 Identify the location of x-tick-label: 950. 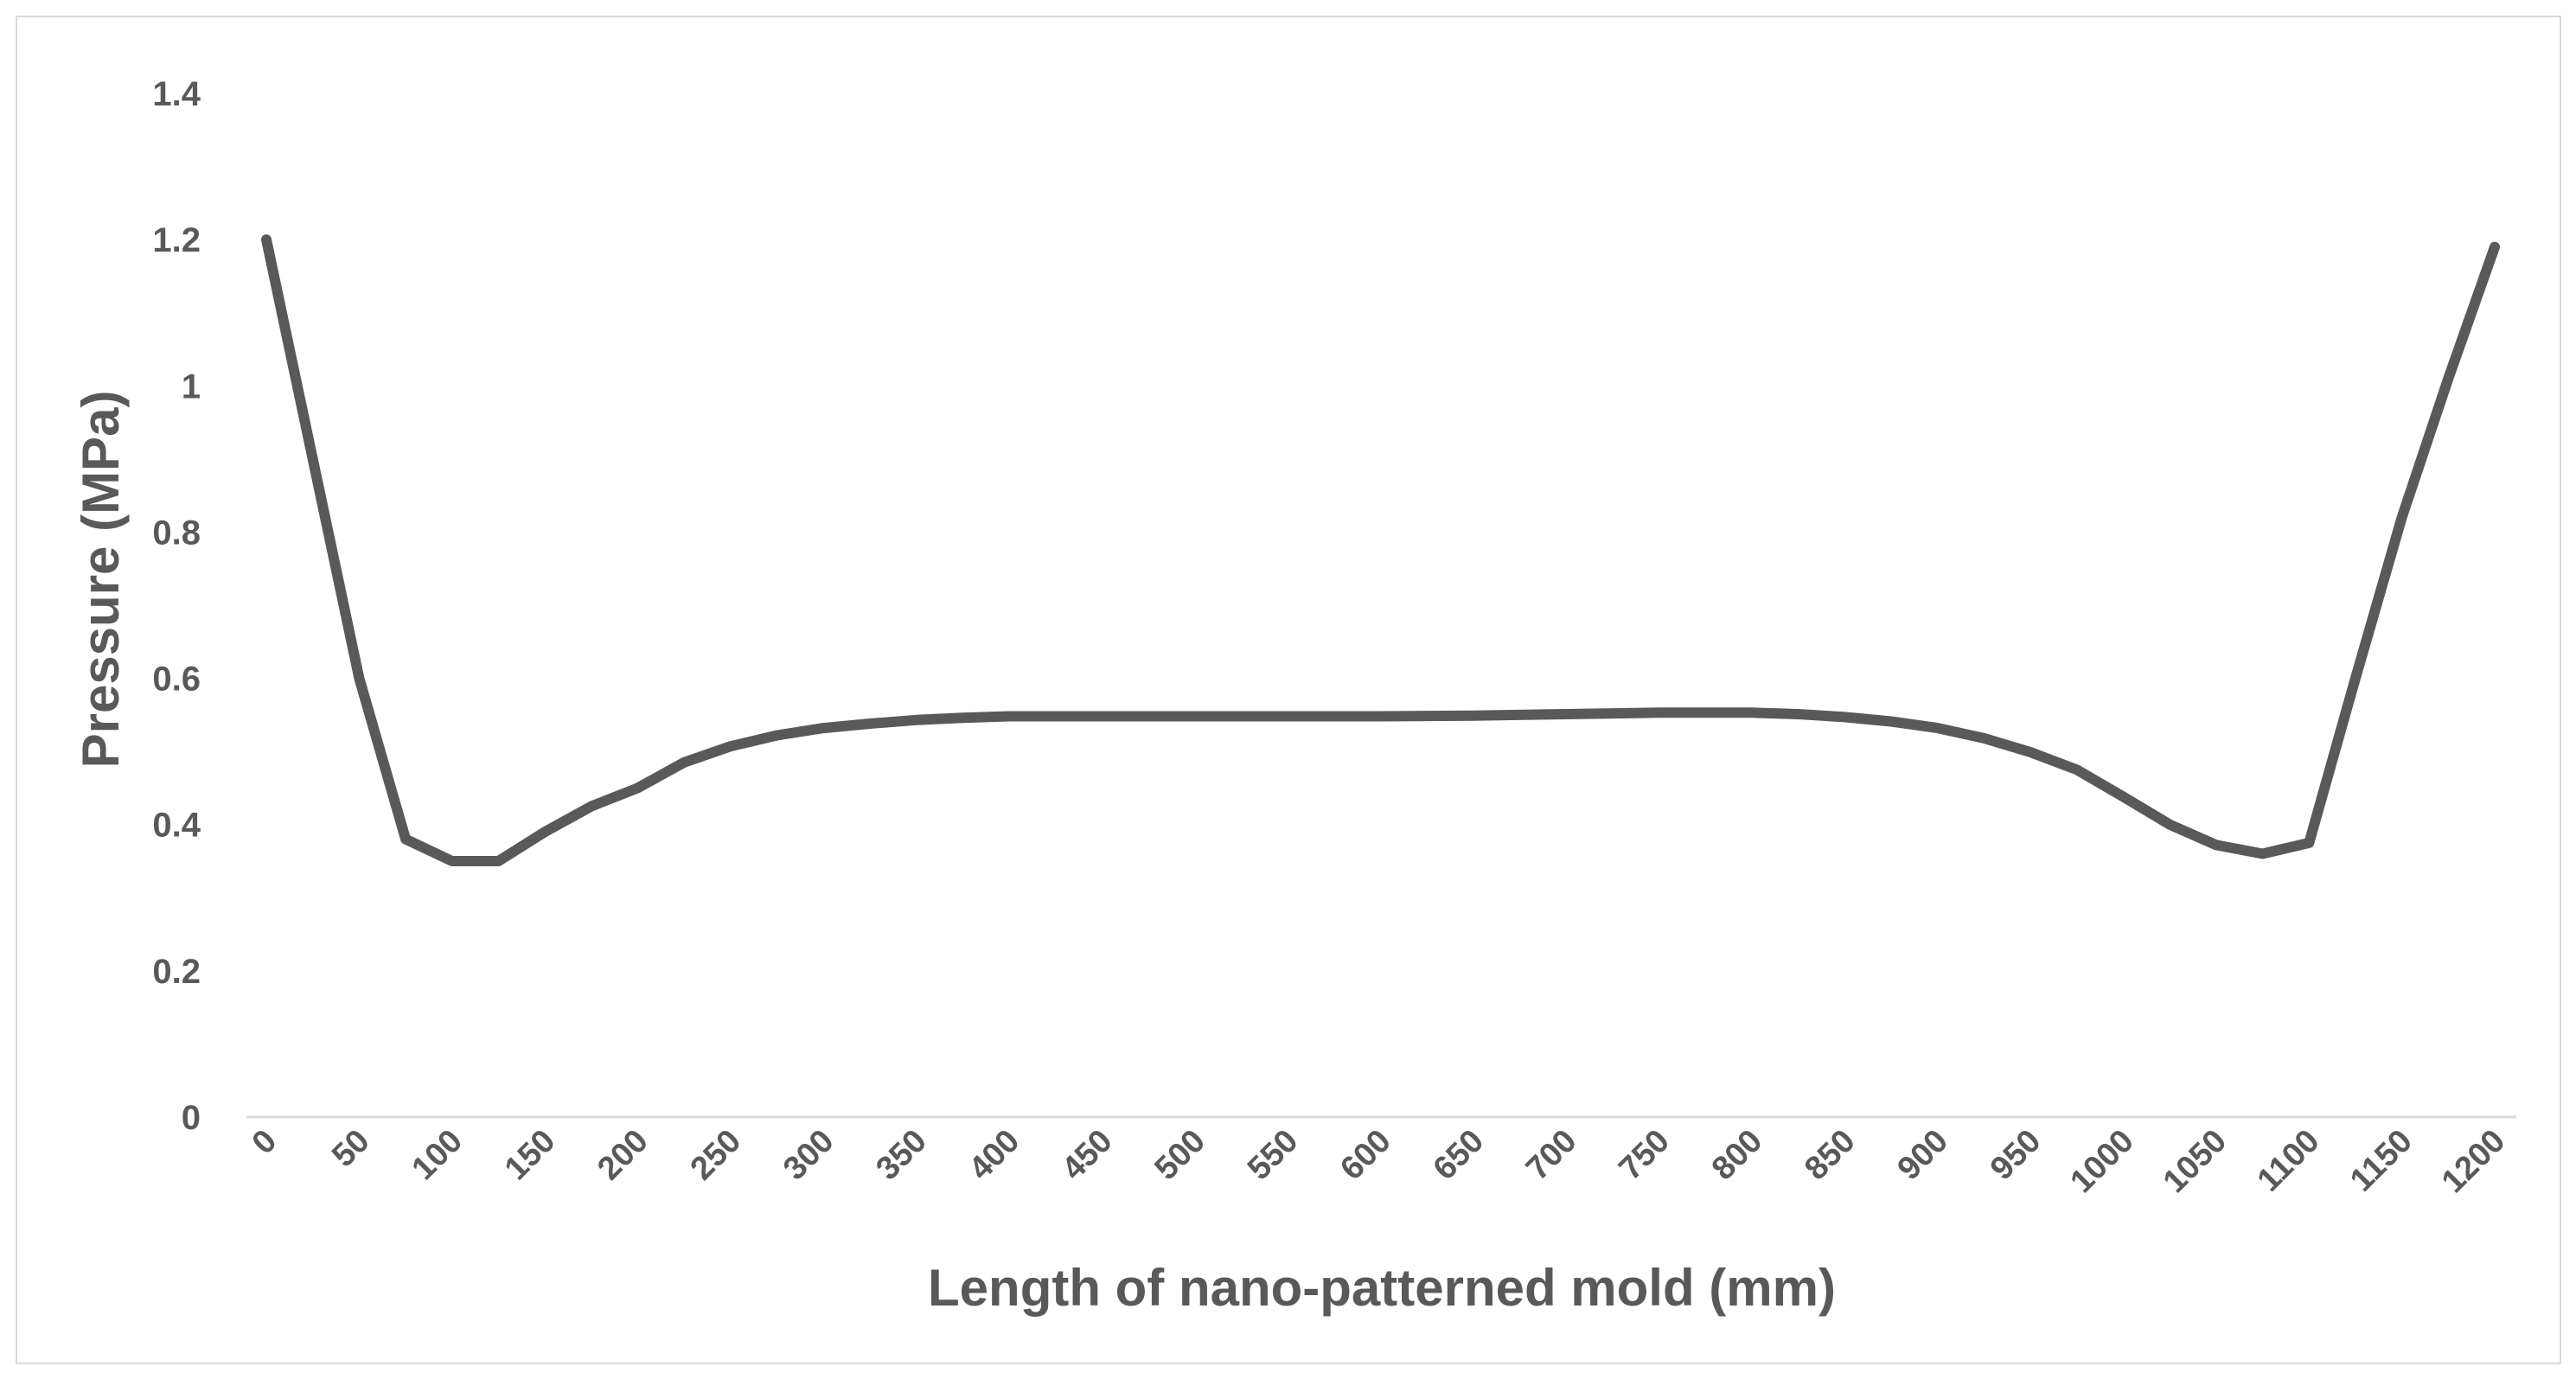
(2016, 1155).